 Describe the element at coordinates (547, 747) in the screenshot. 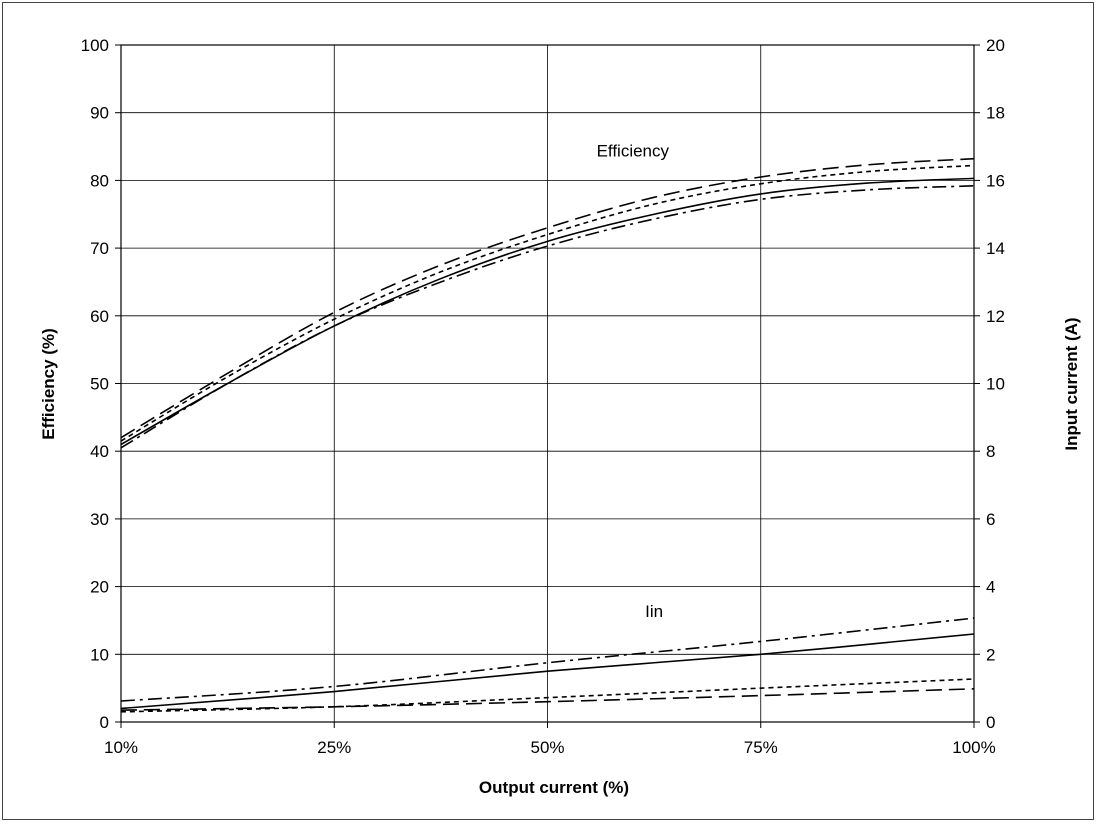

I see `x-tick-label: 50%` at that location.